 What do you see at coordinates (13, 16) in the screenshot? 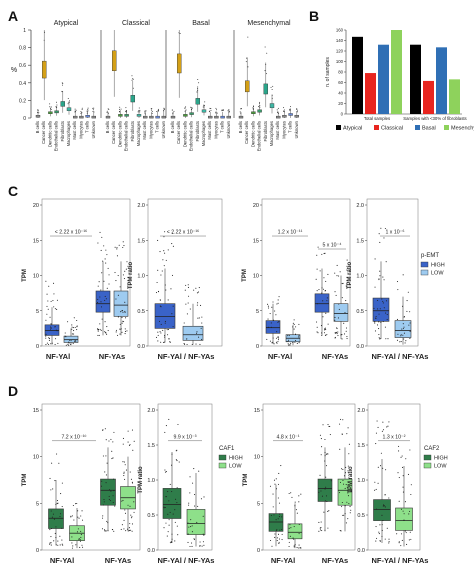
I see `panel-letter-a: A` at bounding box center [13, 16].